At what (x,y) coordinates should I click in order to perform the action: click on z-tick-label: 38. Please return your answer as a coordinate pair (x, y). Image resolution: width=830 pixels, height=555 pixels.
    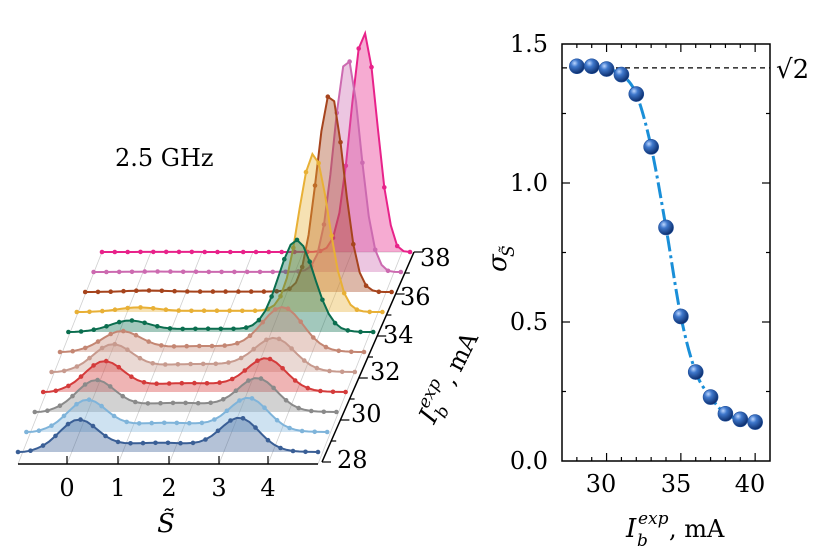
    Looking at the image, I should click on (435, 258).